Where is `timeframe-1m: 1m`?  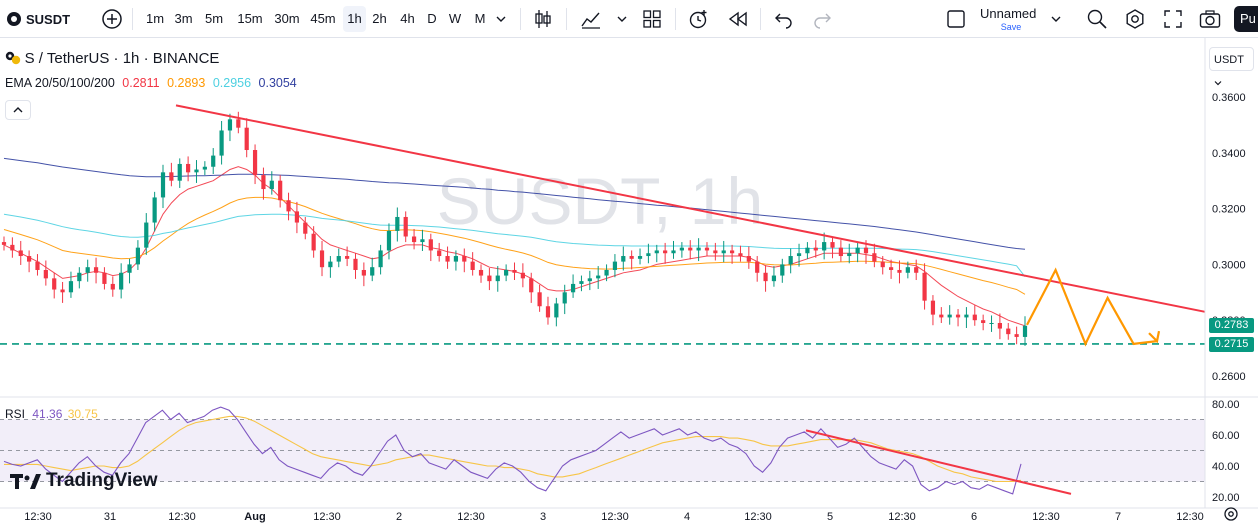
timeframe-1m: 1m is located at coordinates (155, 18).